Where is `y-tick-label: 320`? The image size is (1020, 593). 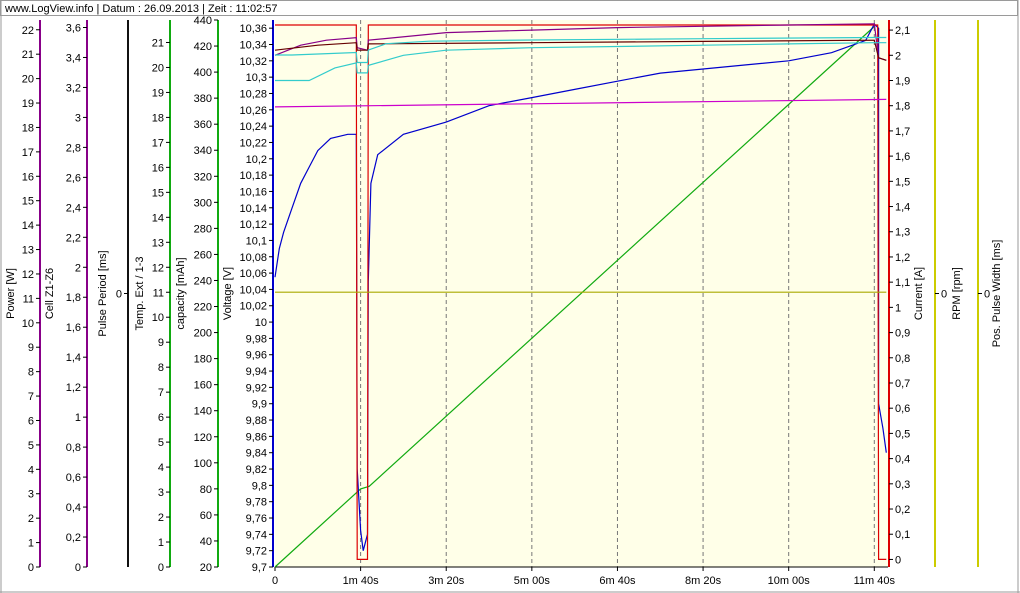 y-tick-label: 320 is located at coordinates (203, 177).